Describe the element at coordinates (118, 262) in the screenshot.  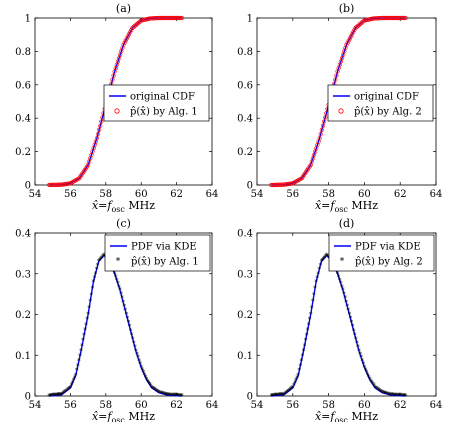
I see `legend-marker-swatch: *` at that location.